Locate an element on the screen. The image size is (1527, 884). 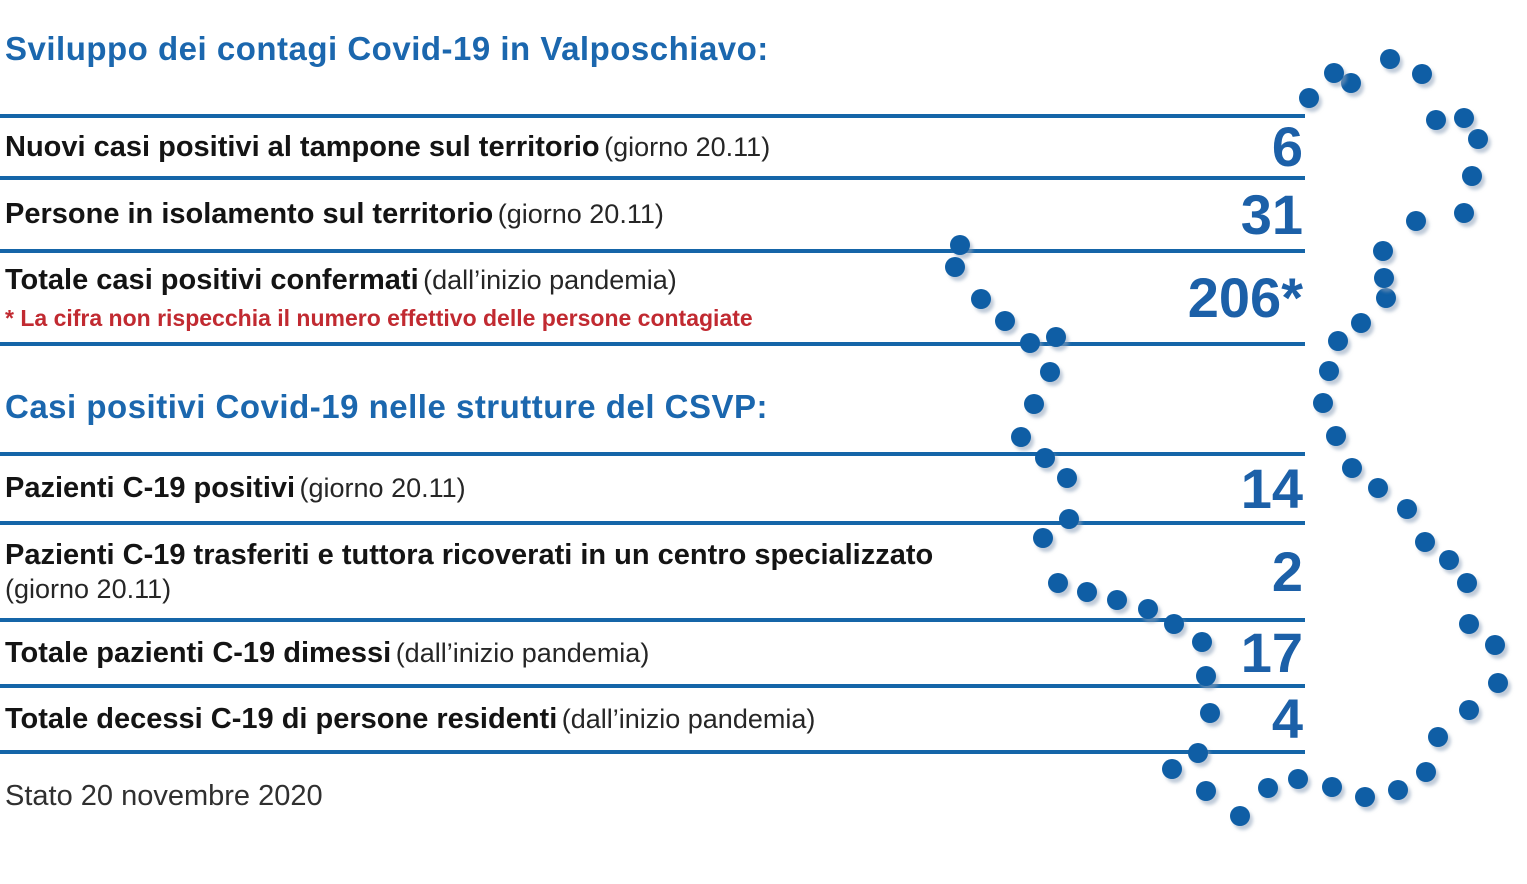
row-value: 2 is located at coordinates (1287, 571).